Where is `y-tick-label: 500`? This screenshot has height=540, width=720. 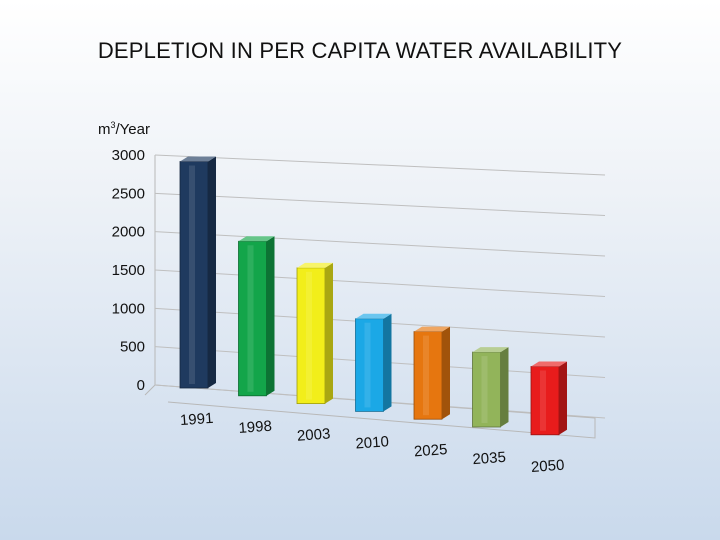 y-tick-label: 500 is located at coordinates (132, 347).